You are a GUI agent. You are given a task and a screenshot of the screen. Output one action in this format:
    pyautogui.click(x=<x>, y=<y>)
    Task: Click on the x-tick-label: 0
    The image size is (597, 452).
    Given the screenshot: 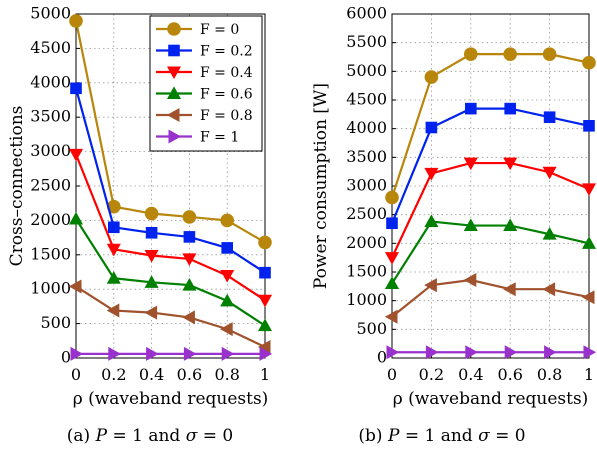 What is the action you would take?
    pyautogui.click(x=76, y=374)
    